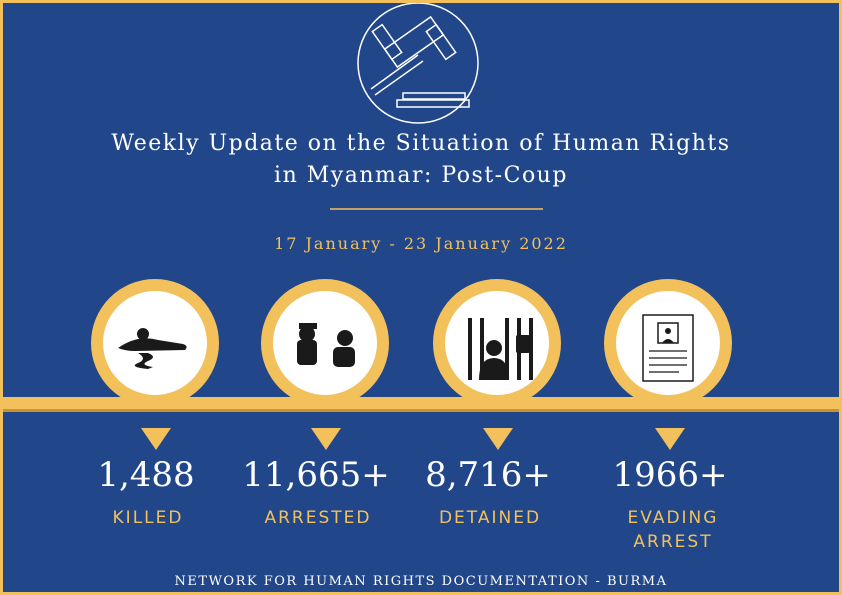  I want to click on stat-number: 11,665+, so click(316, 475).